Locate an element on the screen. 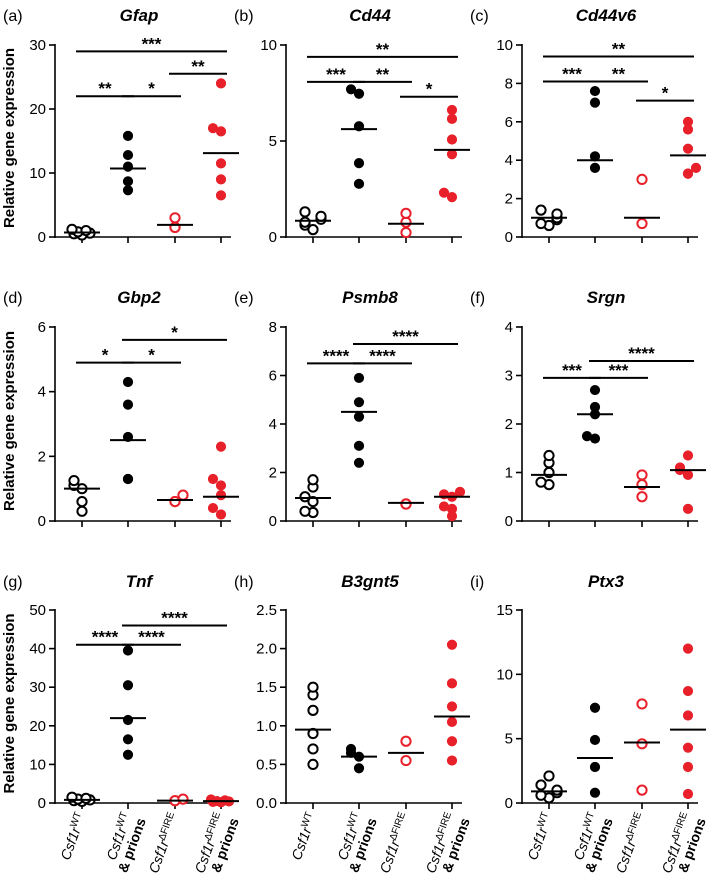 The width and height of the screenshot is (709, 893). panel-label: (d) is located at coordinates (13, 298).